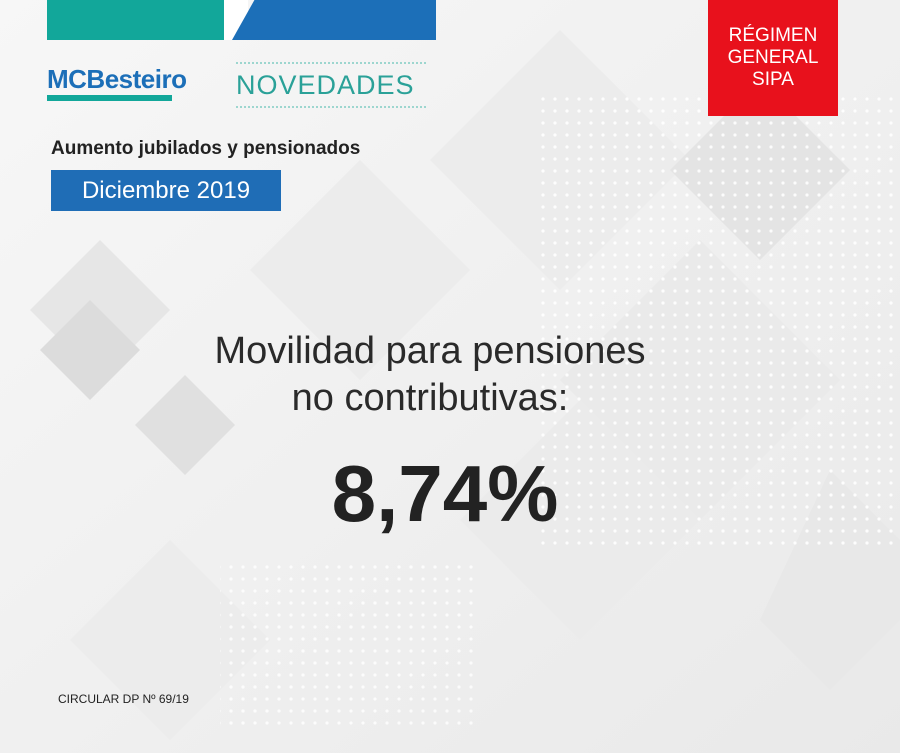 This screenshot has height=753, width=900. I want to click on section-label: NOVEDADES, so click(331, 85).